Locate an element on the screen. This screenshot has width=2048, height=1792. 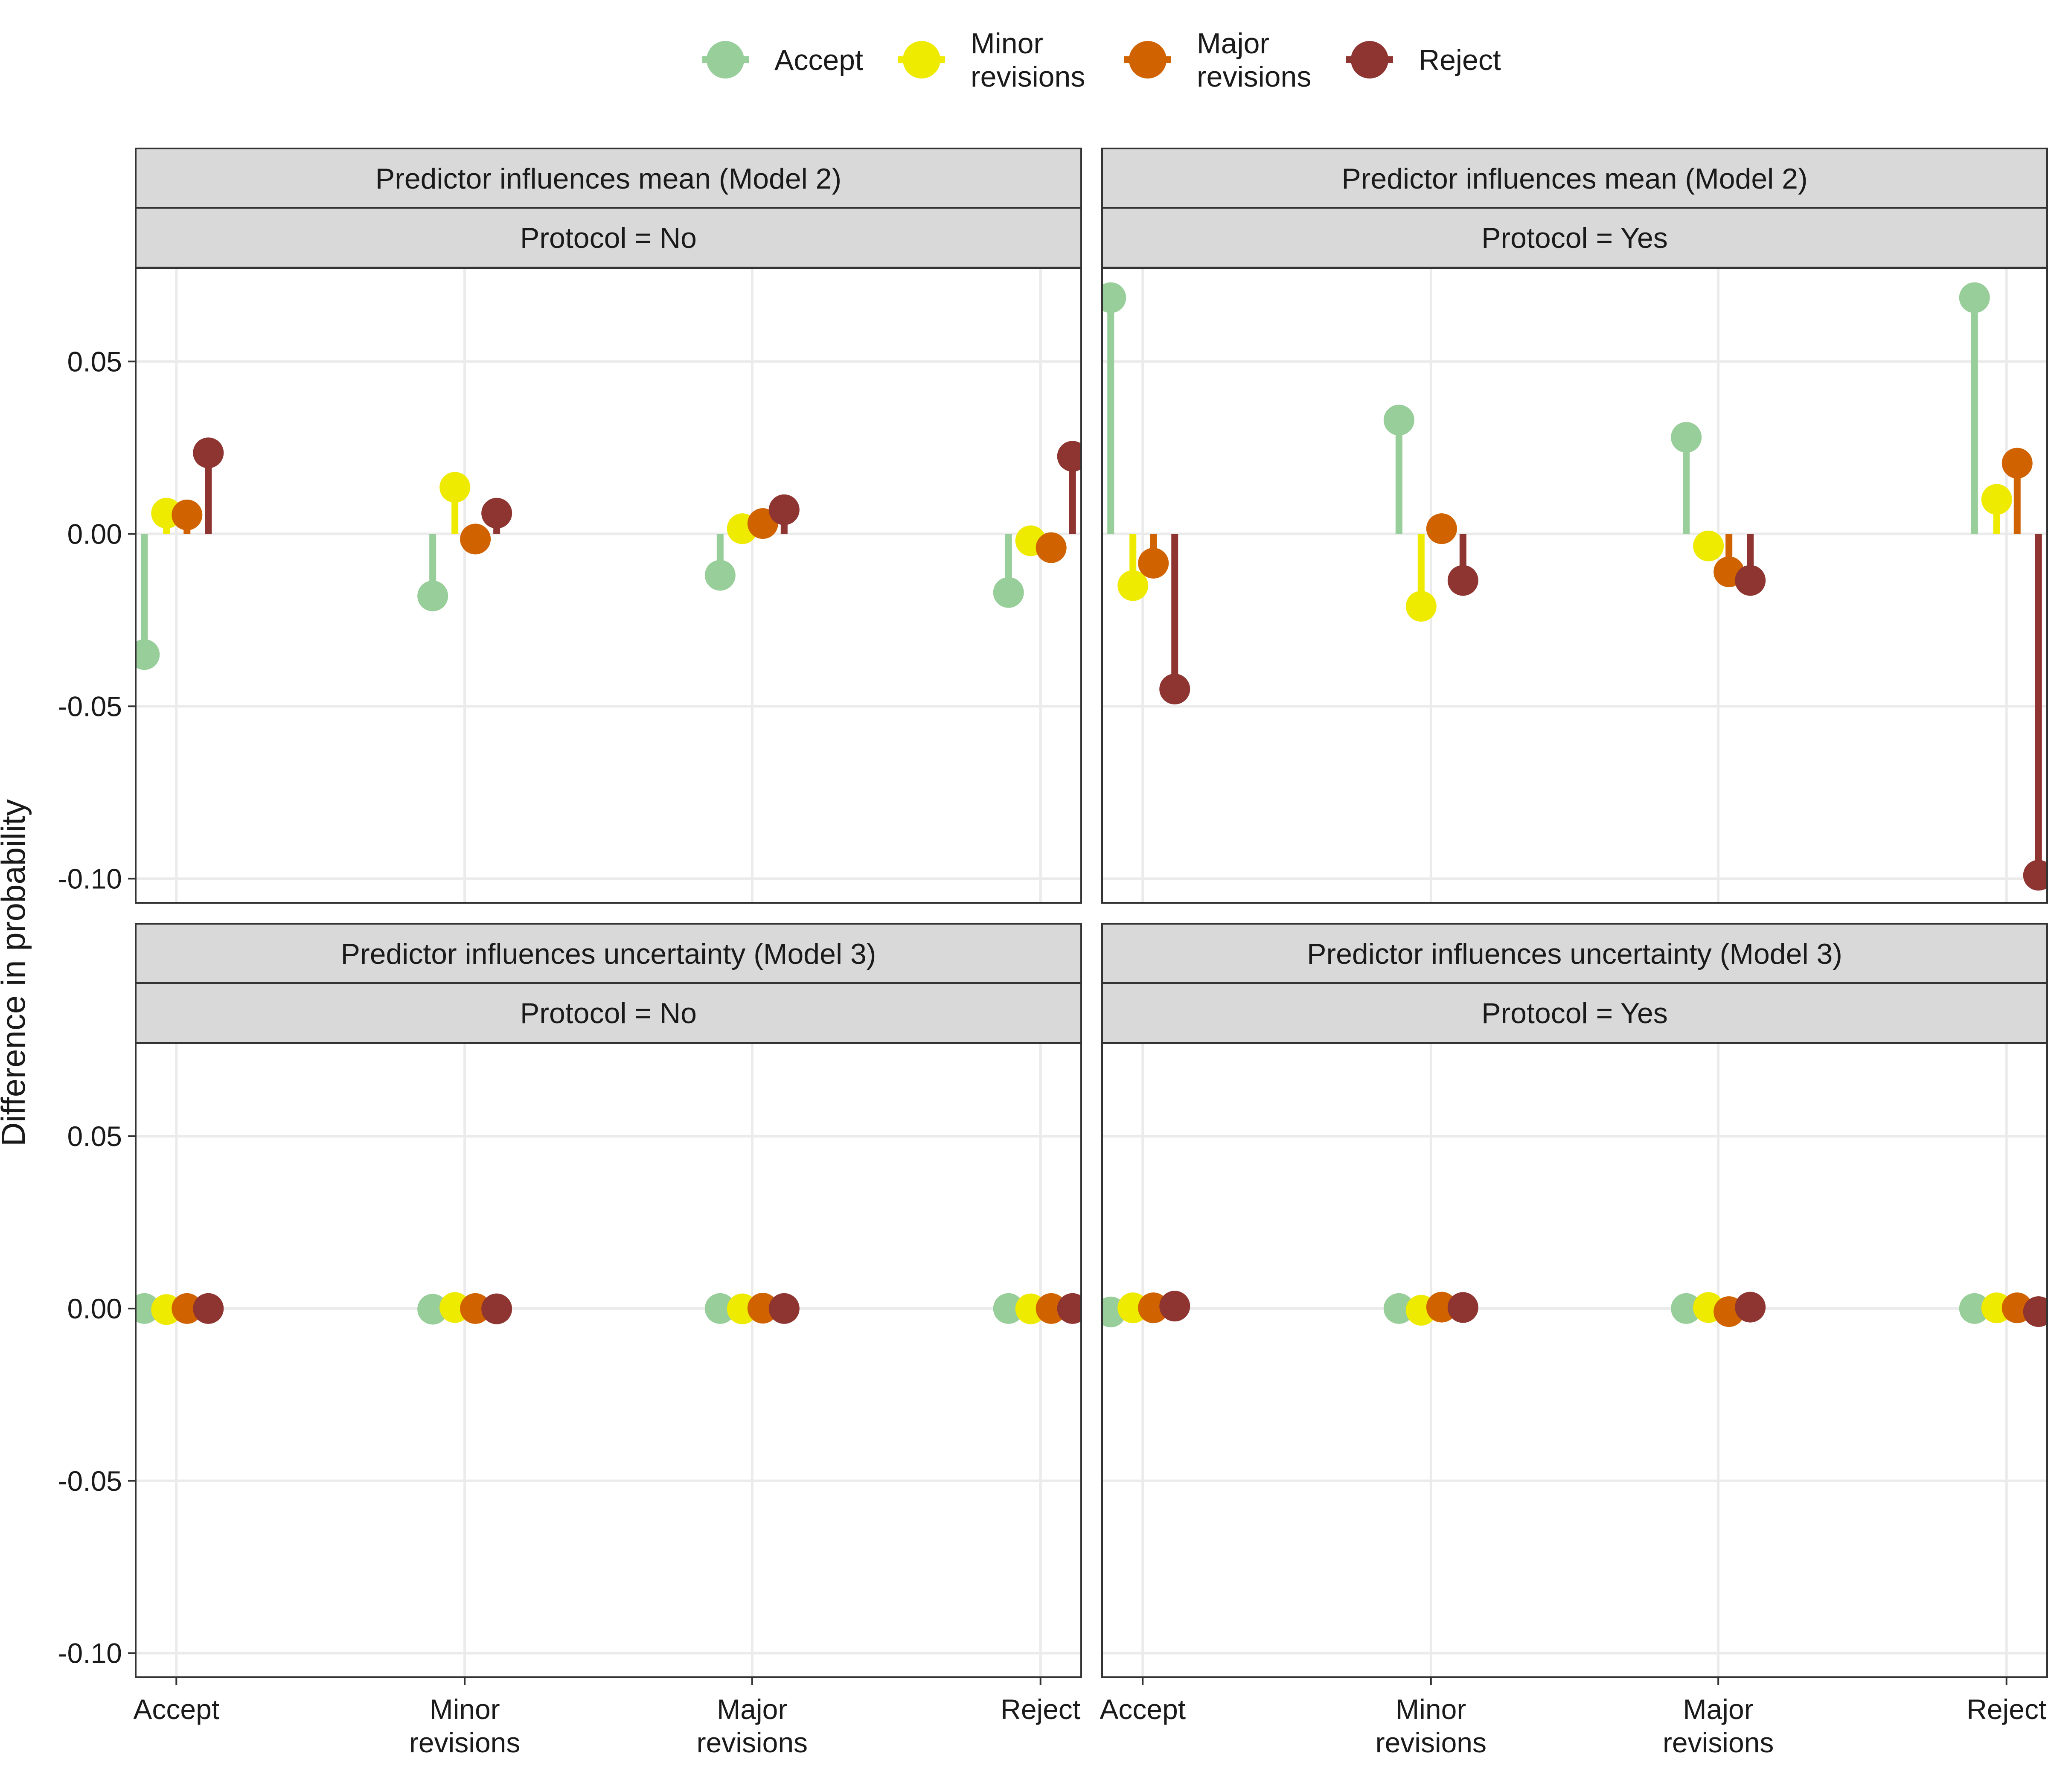
legend-label: Minor revisions is located at coordinates (1028, 60).